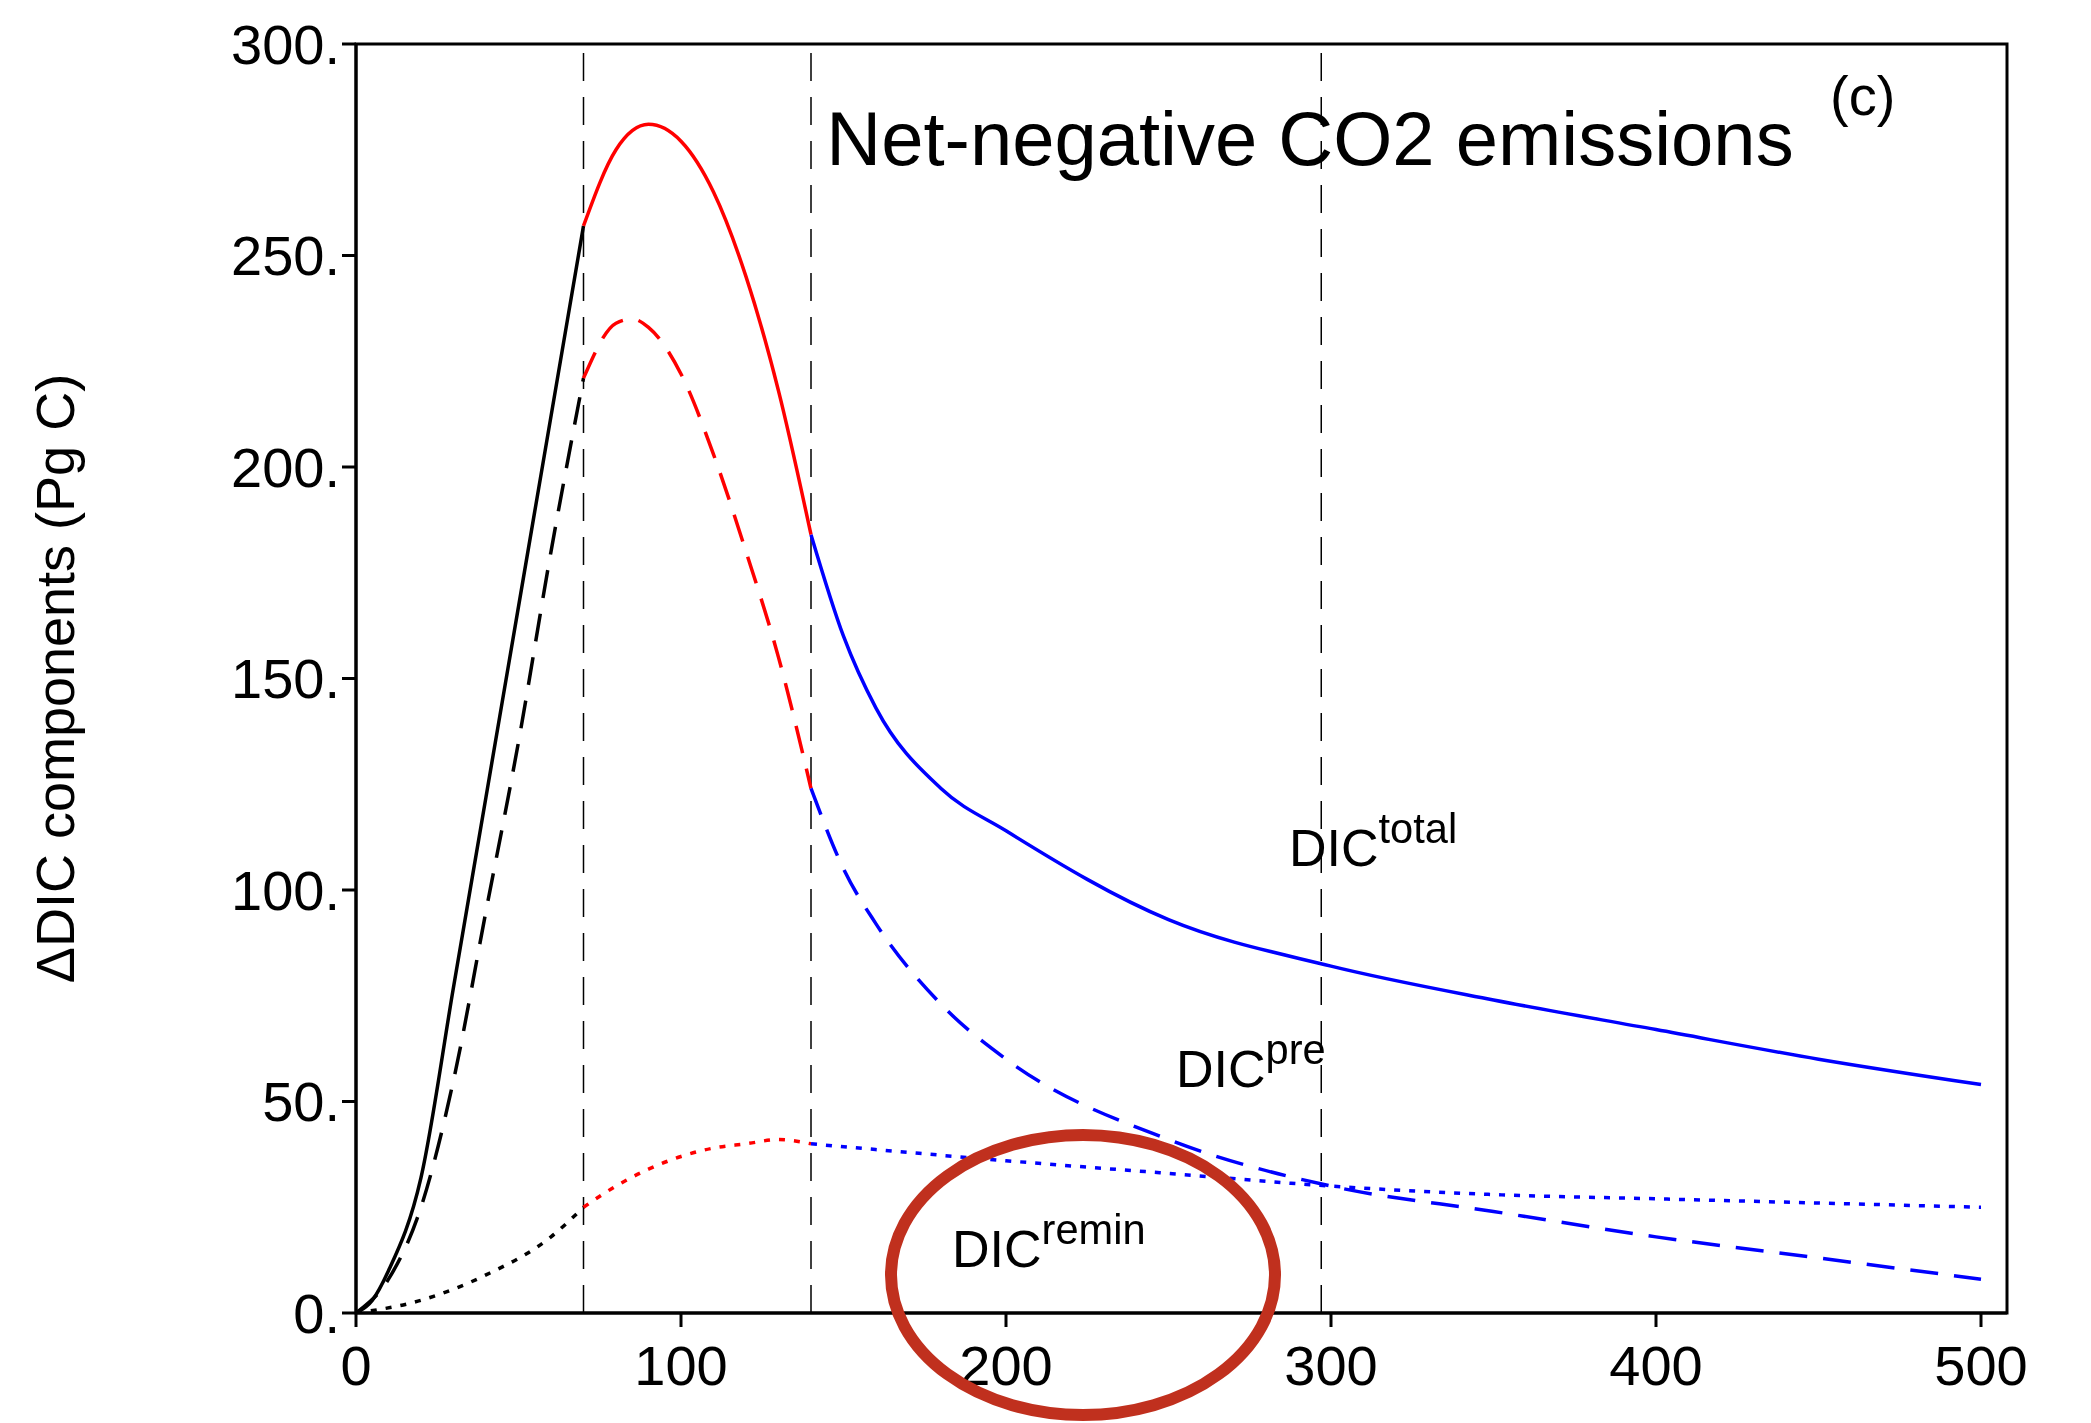 The image size is (2091, 1423). What do you see at coordinates (301, 1102) in the screenshot?
I see `y-tick-label: 50.` at bounding box center [301, 1102].